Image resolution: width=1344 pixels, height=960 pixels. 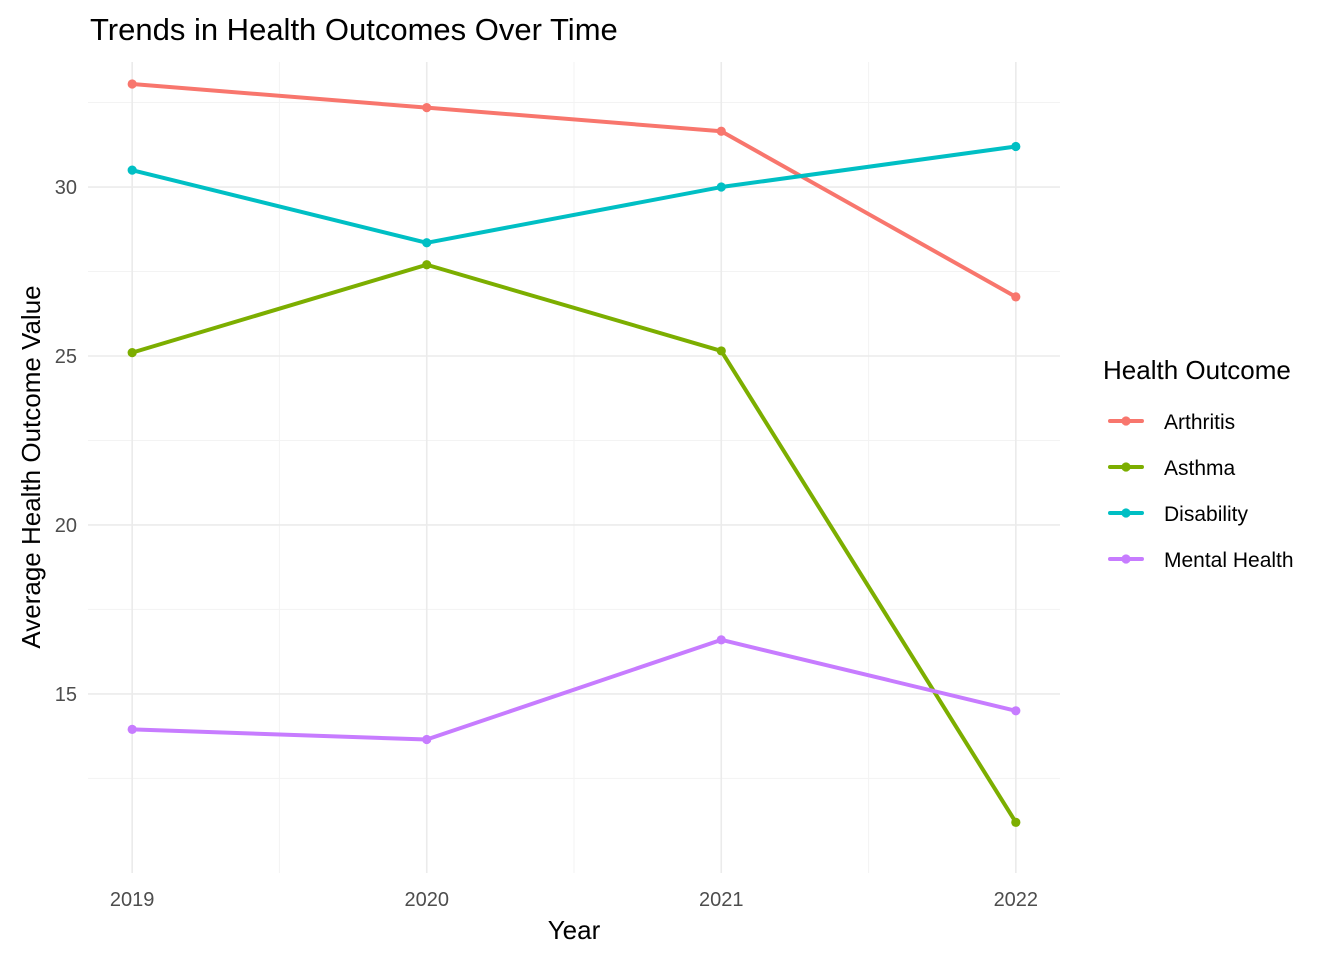 I want to click on series-disability, so click(x=574, y=194).